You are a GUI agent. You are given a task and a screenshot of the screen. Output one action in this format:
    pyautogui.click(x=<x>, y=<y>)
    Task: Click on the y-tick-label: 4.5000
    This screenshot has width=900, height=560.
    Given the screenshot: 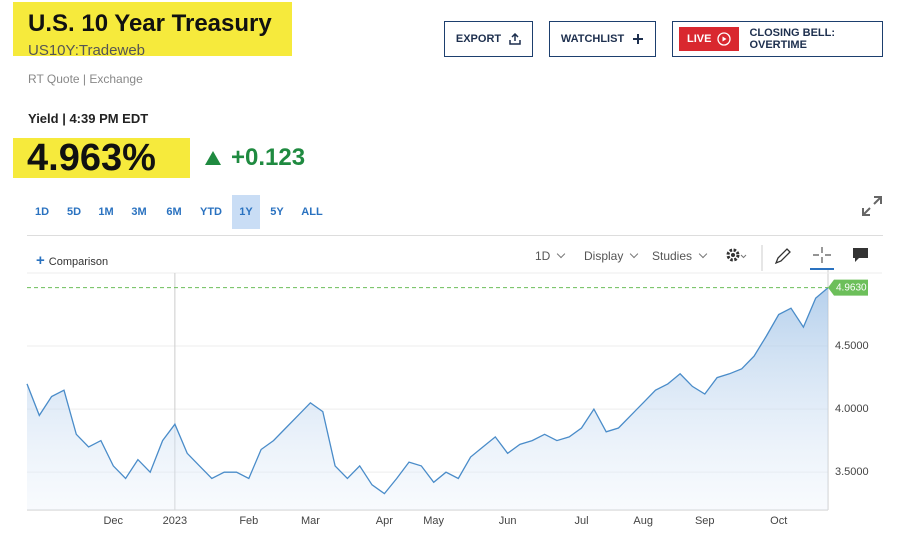 What is the action you would take?
    pyautogui.click(x=852, y=346)
    